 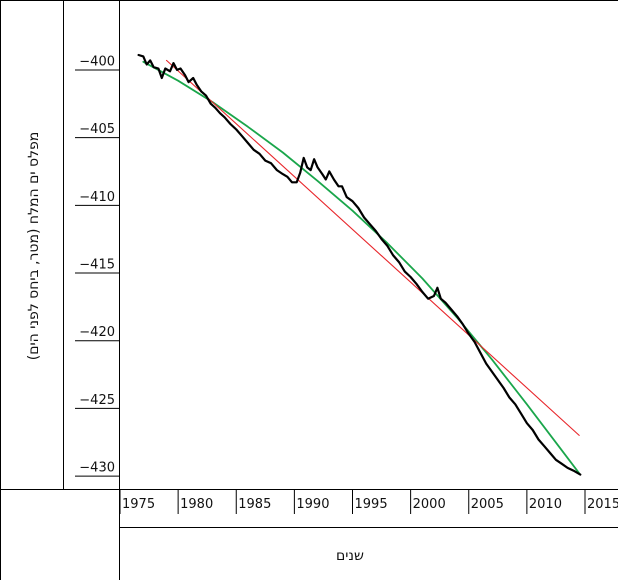 What do you see at coordinates (545, 504) in the screenshot?
I see `x-tick-label: 2010` at bounding box center [545, 504].